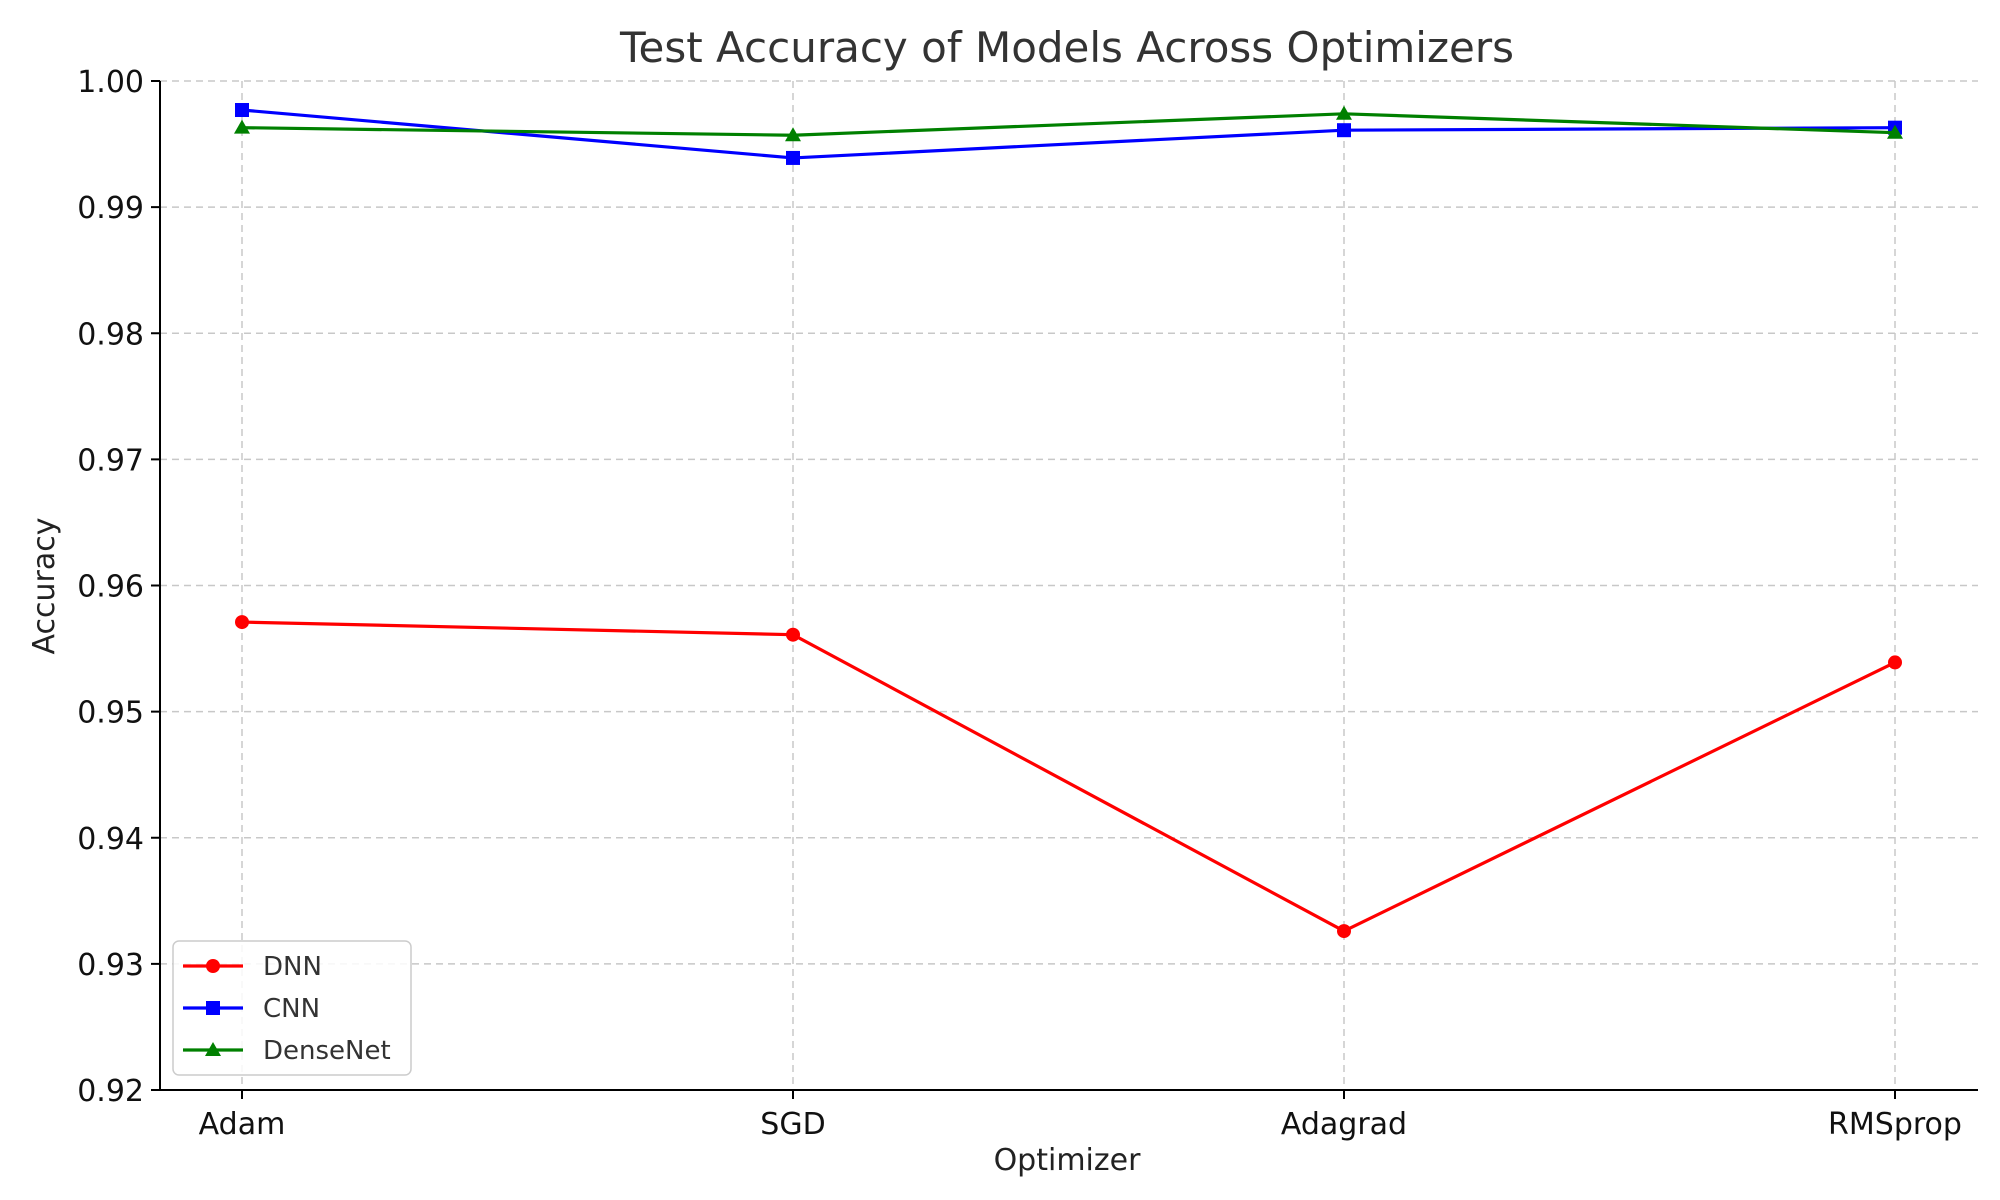 The width and height of the screenshot is (2000, 1200). Describe the element at coordinates (110, 82) in the screenshot. I see `y-tick-label: 1.00` at that location.